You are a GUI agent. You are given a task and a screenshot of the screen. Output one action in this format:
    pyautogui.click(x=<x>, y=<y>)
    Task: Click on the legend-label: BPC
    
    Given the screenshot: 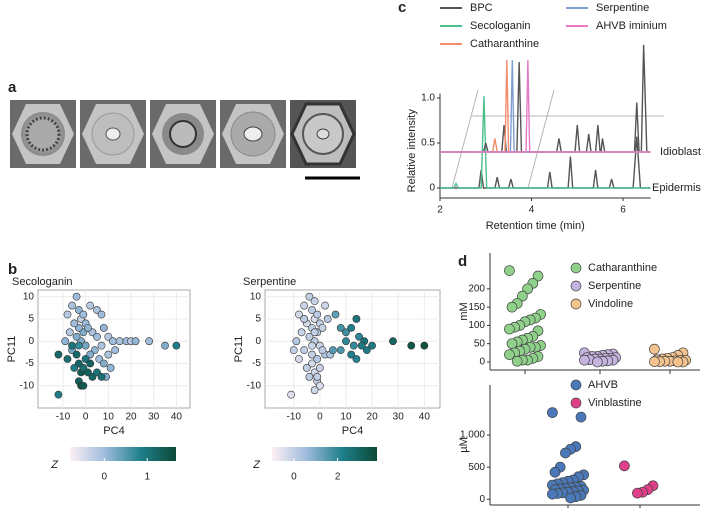 What is the action you would take?
    pyautogui.click(x=481, y=8)
    